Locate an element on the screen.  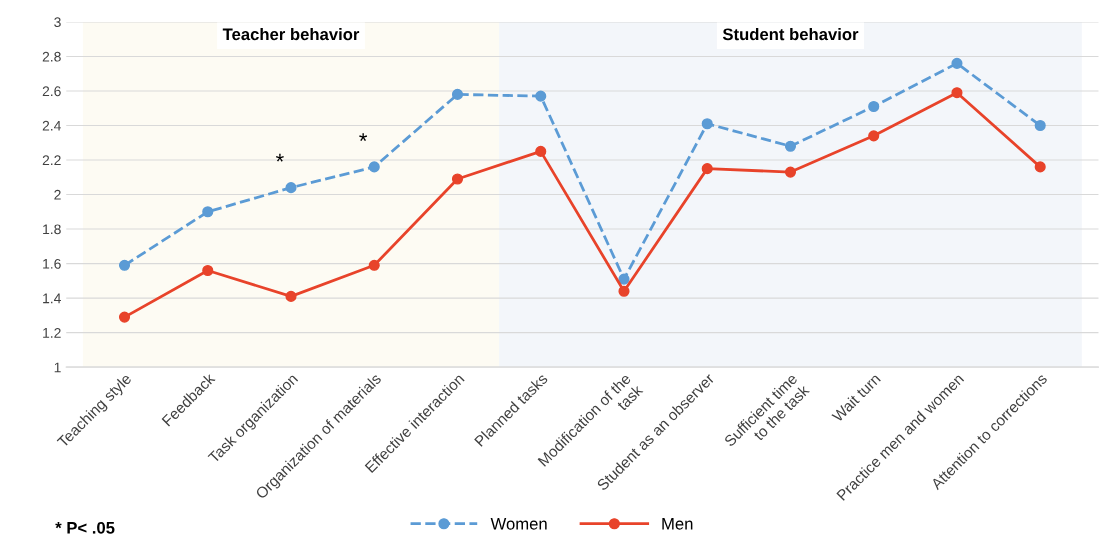
y-tick-label: 1 is located at coordinates (57, 367).